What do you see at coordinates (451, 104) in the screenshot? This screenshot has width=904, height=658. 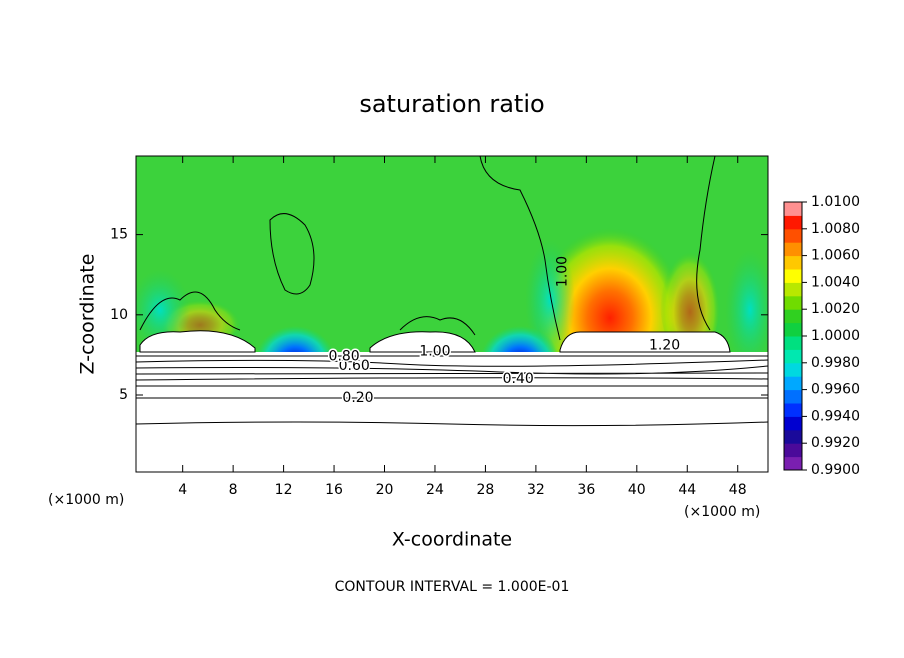 I see `chart-title: saturation ratio` at bounding box center [451, 104].